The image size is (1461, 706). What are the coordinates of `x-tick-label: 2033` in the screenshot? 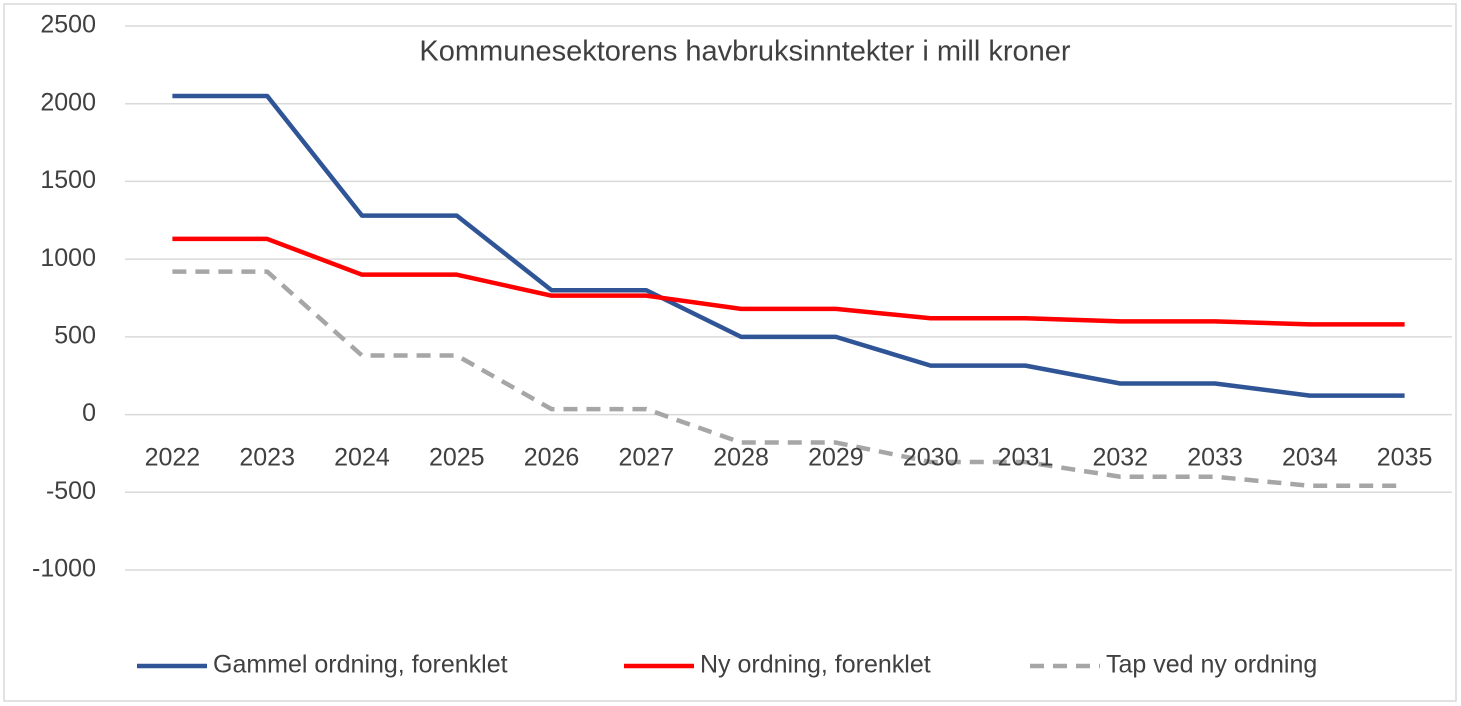 It's located at (1215, 458).